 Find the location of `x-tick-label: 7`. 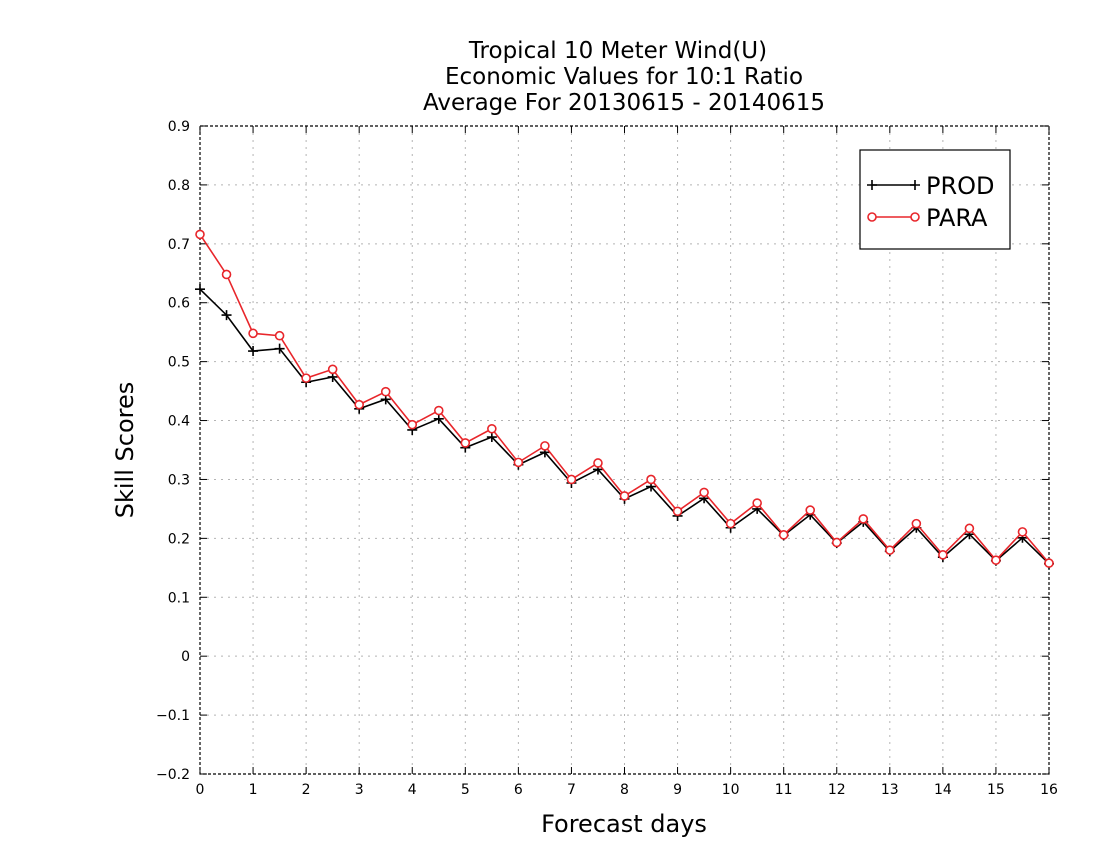

x-tick-label: 7 is located at coordinates (571, 790).